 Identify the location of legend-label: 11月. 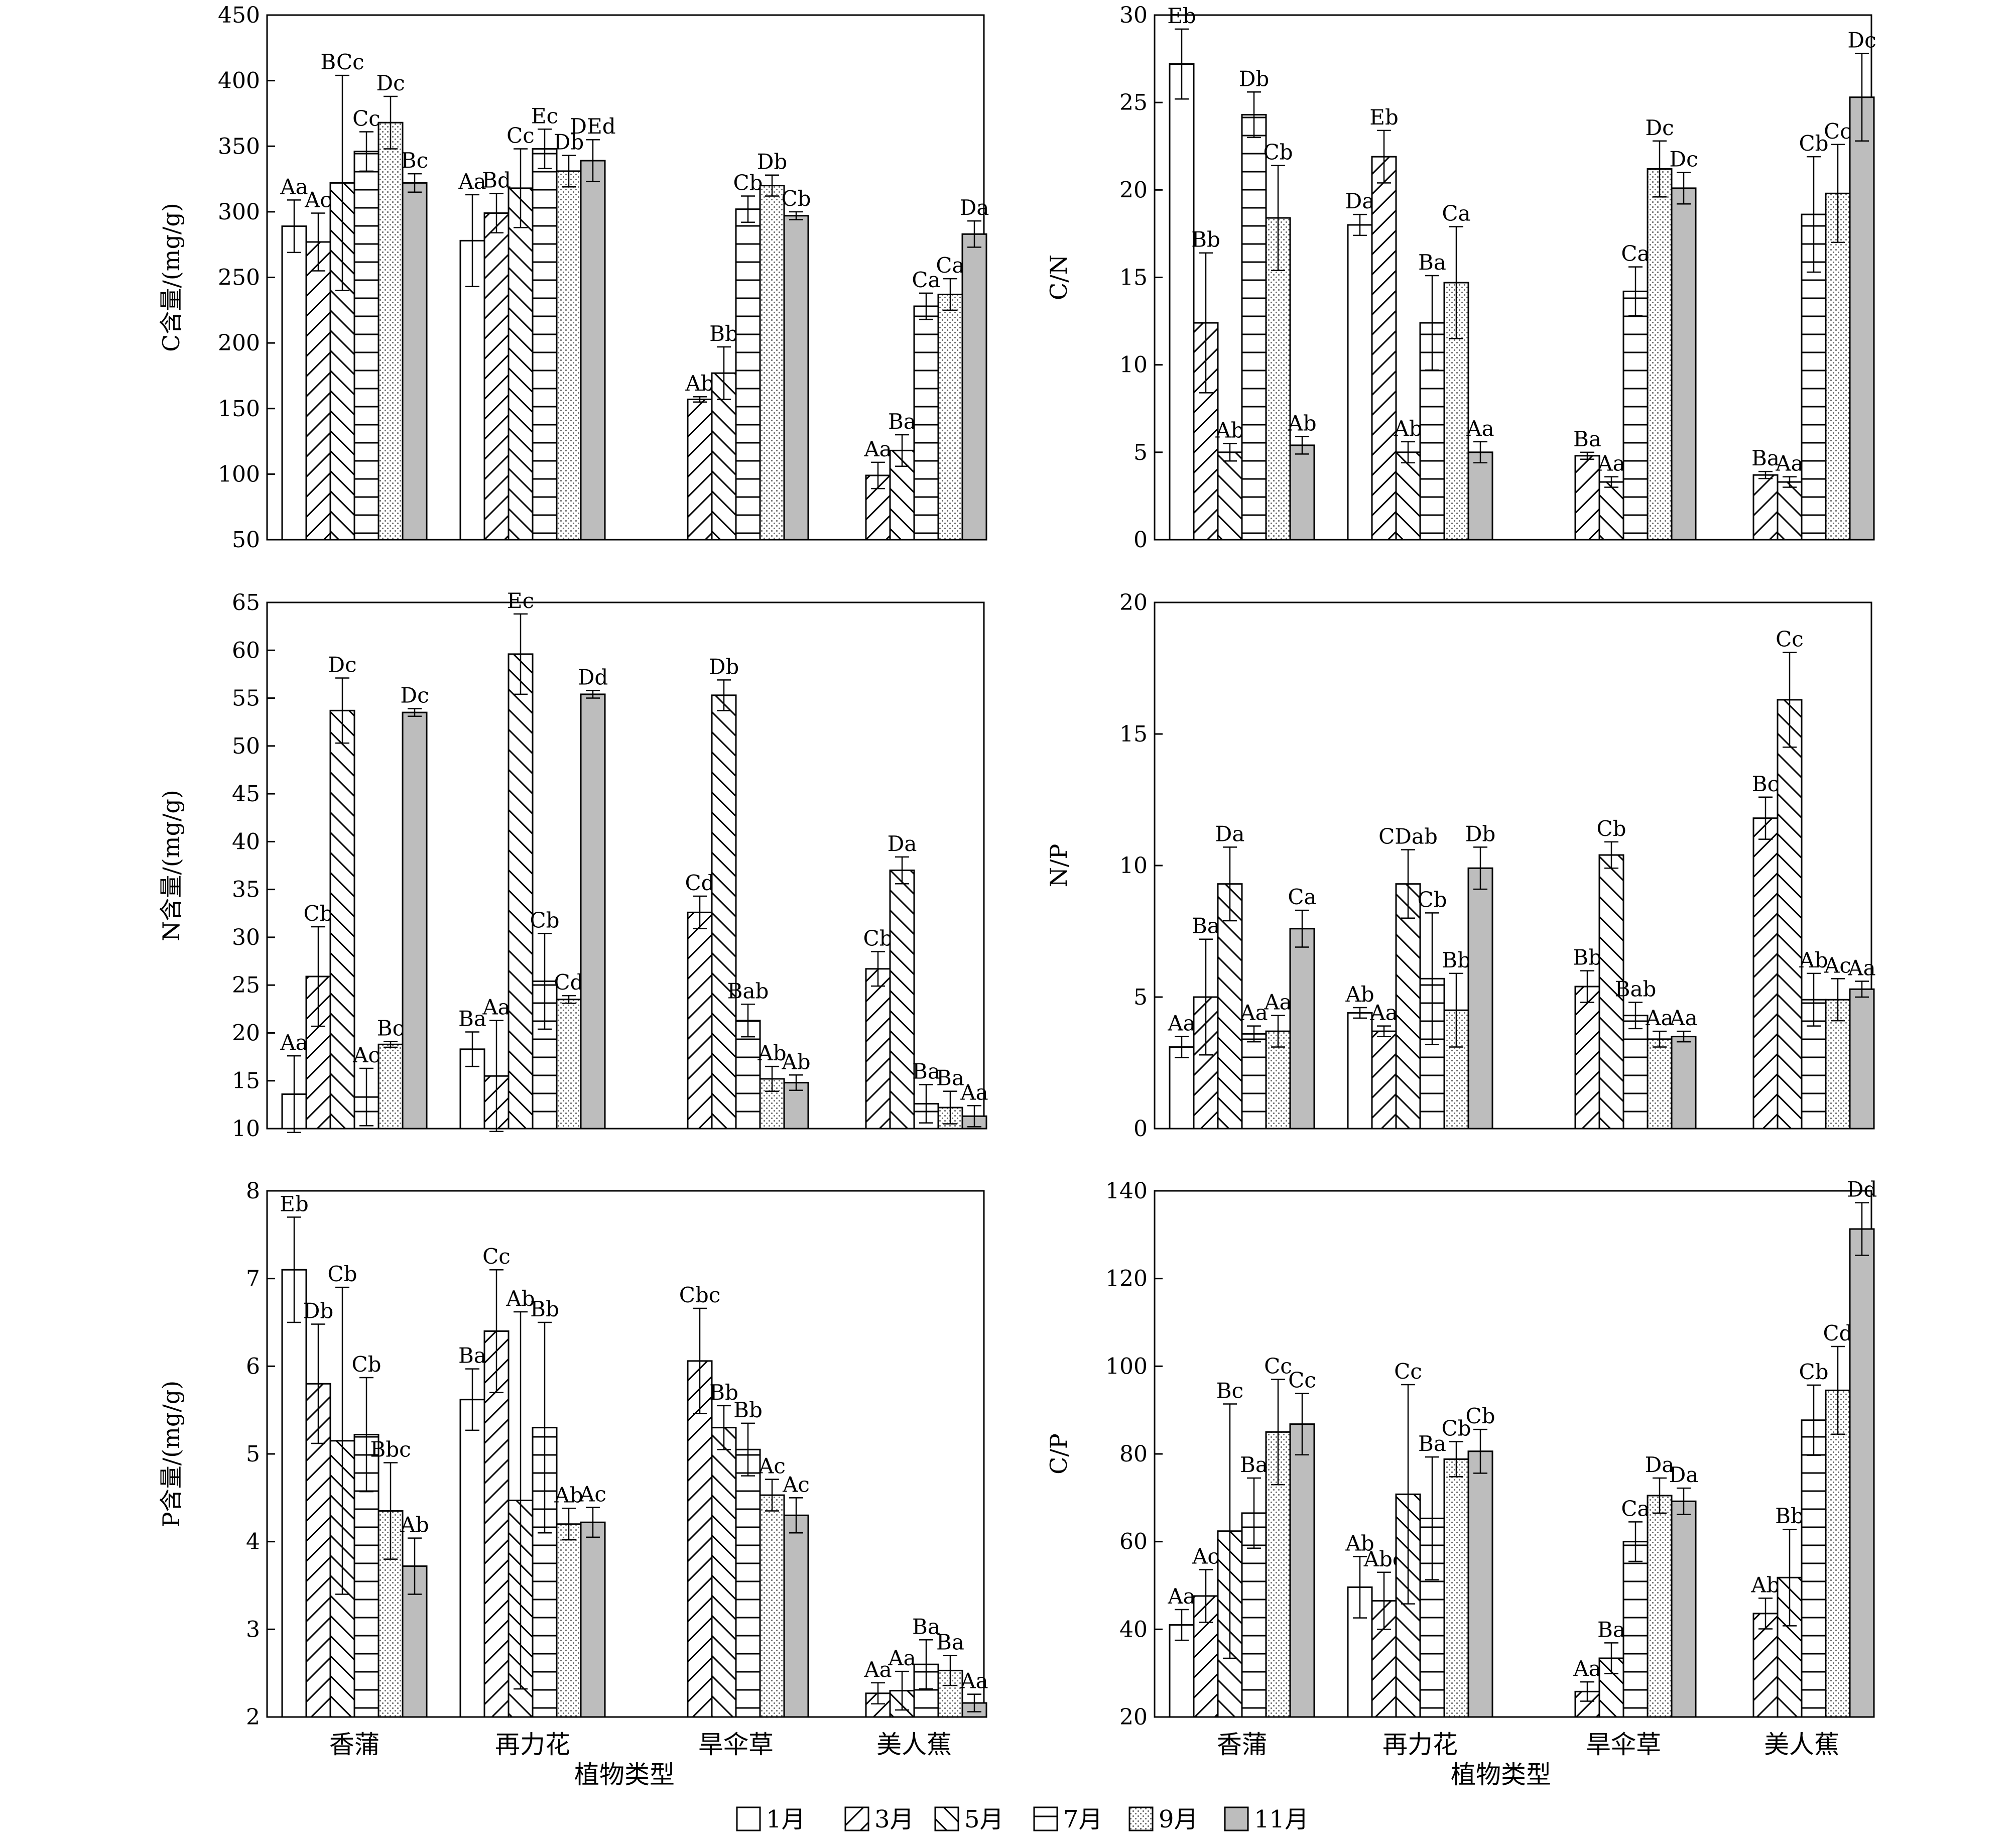
(1281, 1819).